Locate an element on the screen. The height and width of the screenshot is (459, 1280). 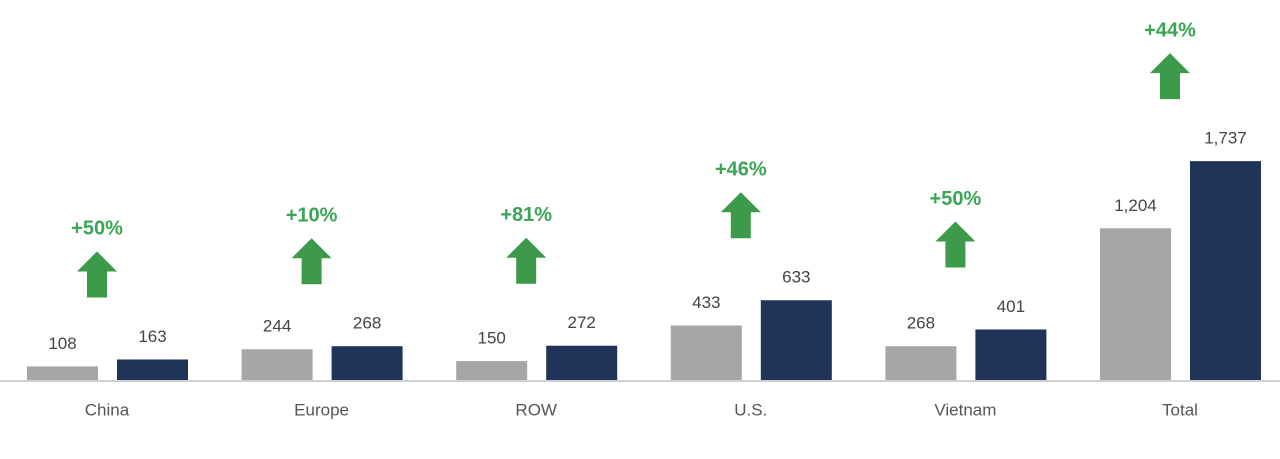
data-label: 163 is located at coordinates (152, 336).